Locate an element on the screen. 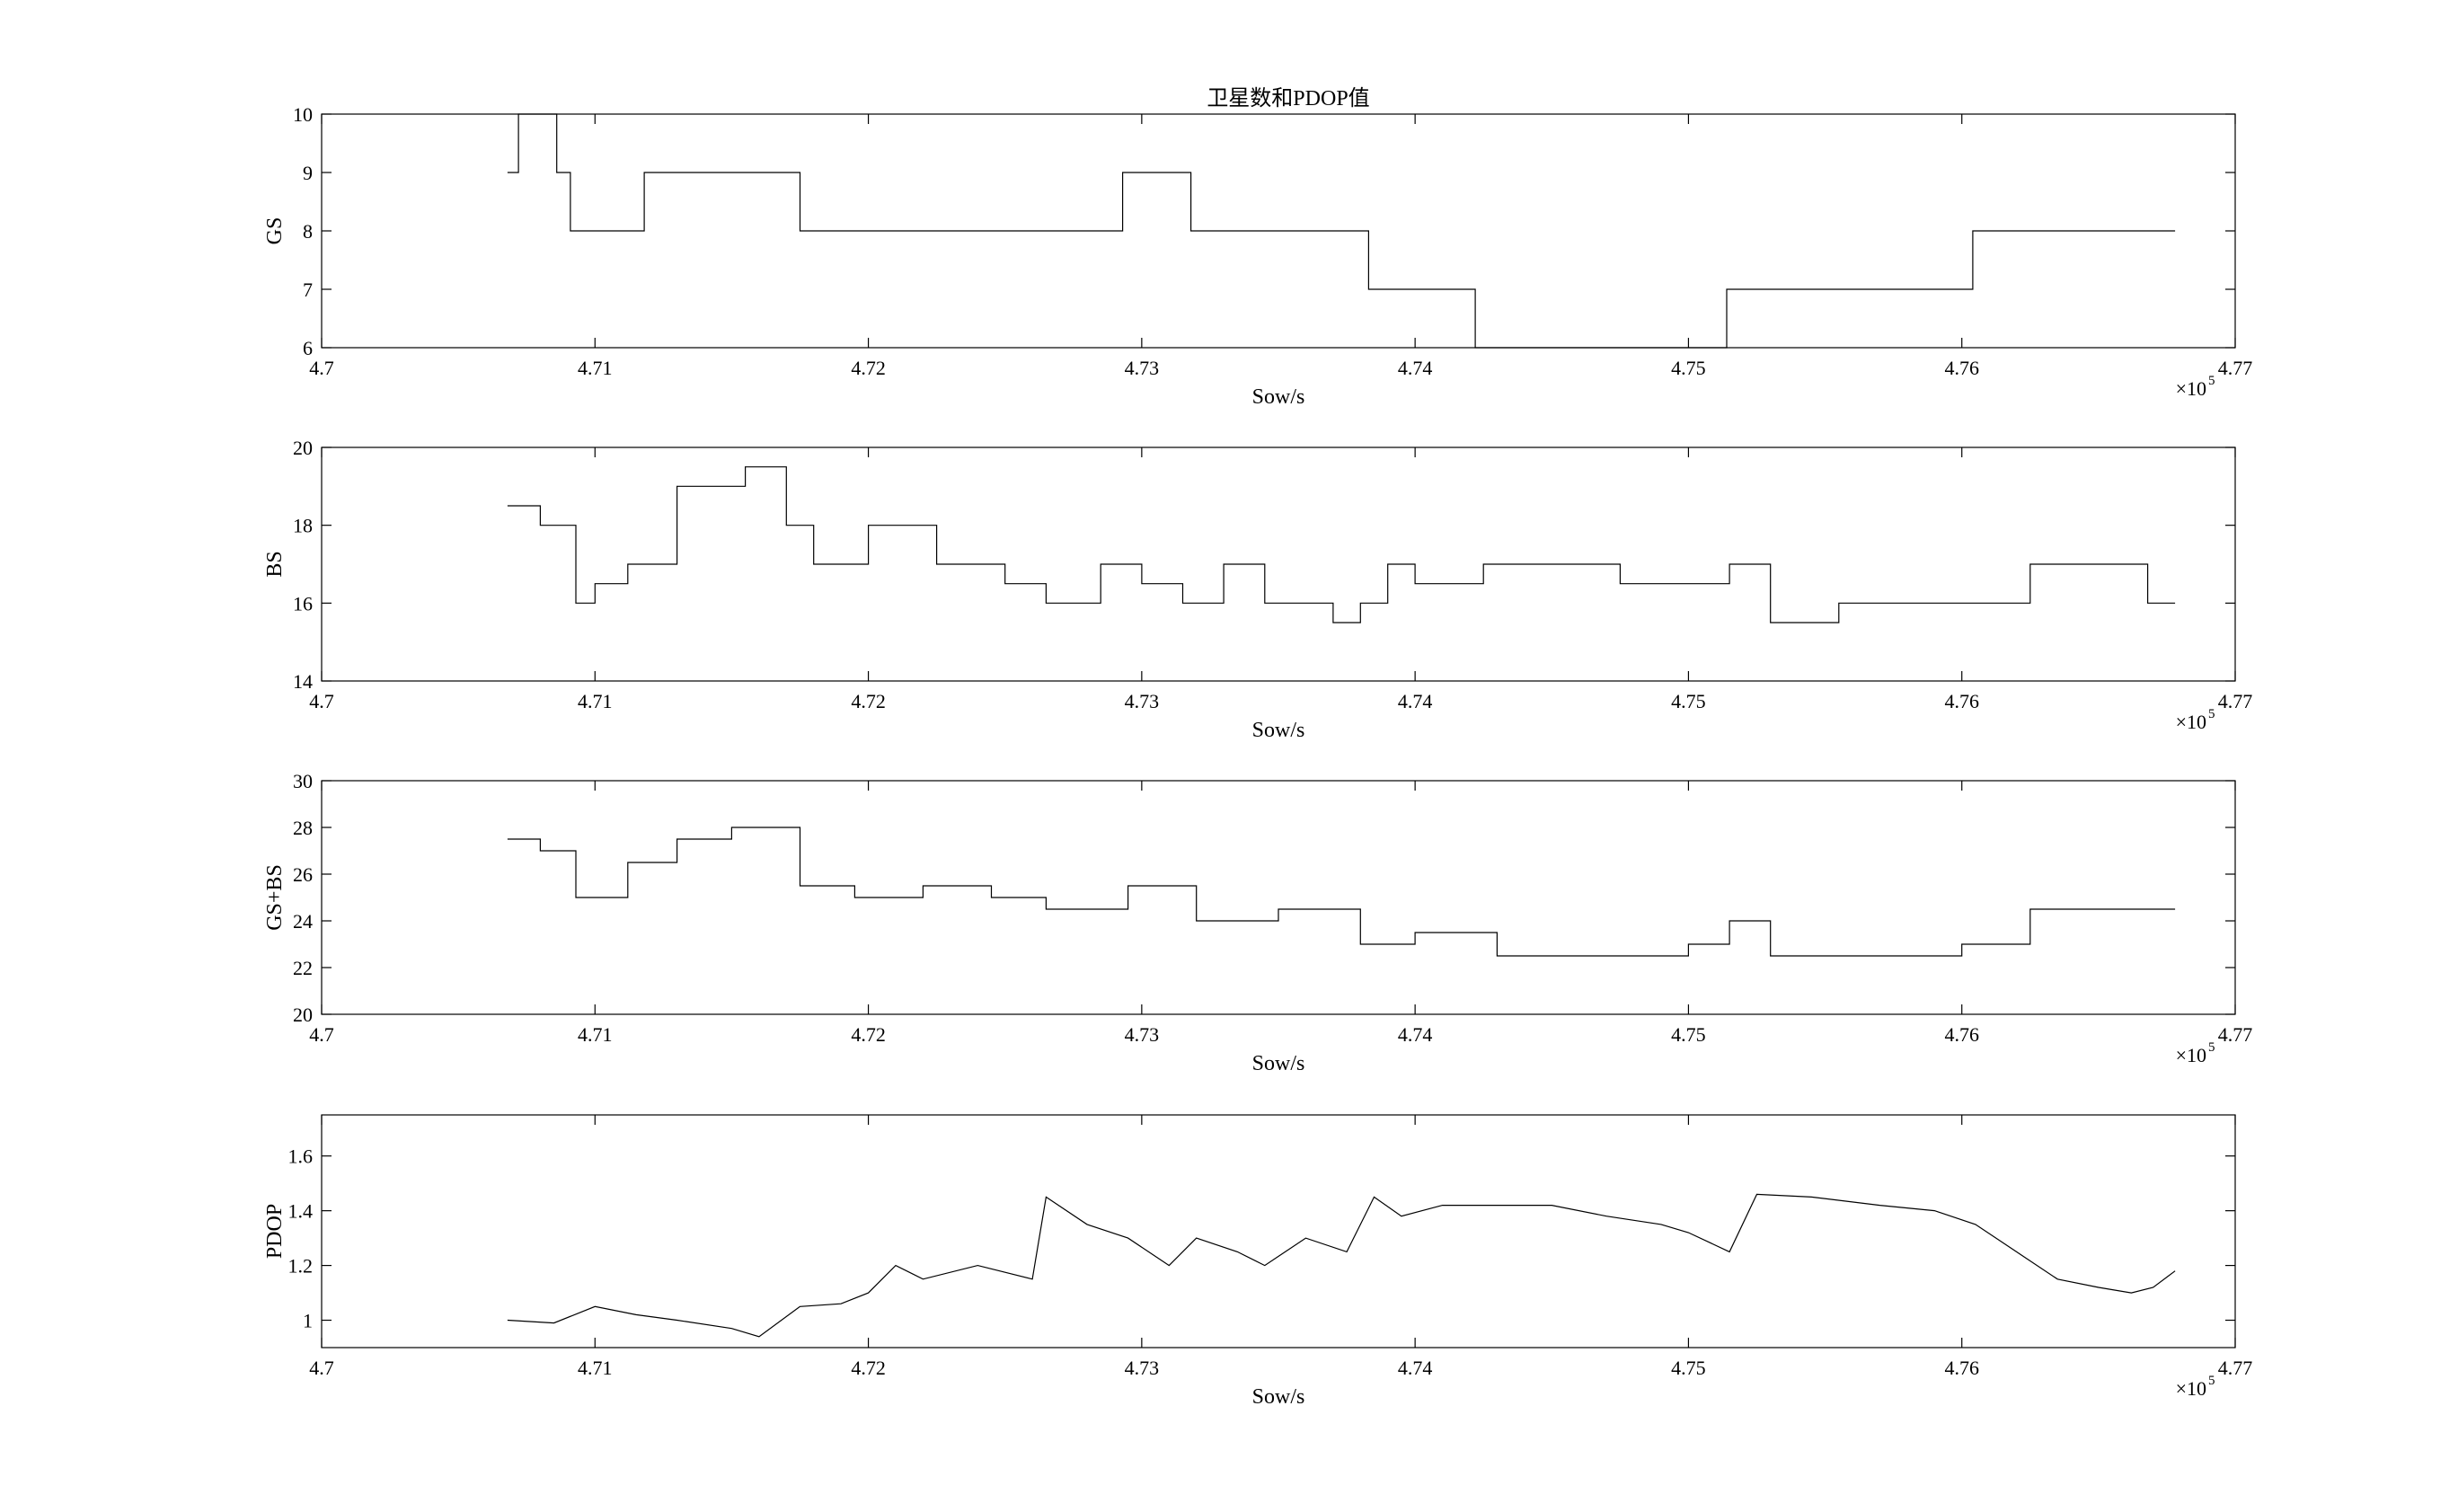 The width and height of the screenshot is (2458, 1512). gs-y-axis-label: GS is located at coordinates (275, 231).